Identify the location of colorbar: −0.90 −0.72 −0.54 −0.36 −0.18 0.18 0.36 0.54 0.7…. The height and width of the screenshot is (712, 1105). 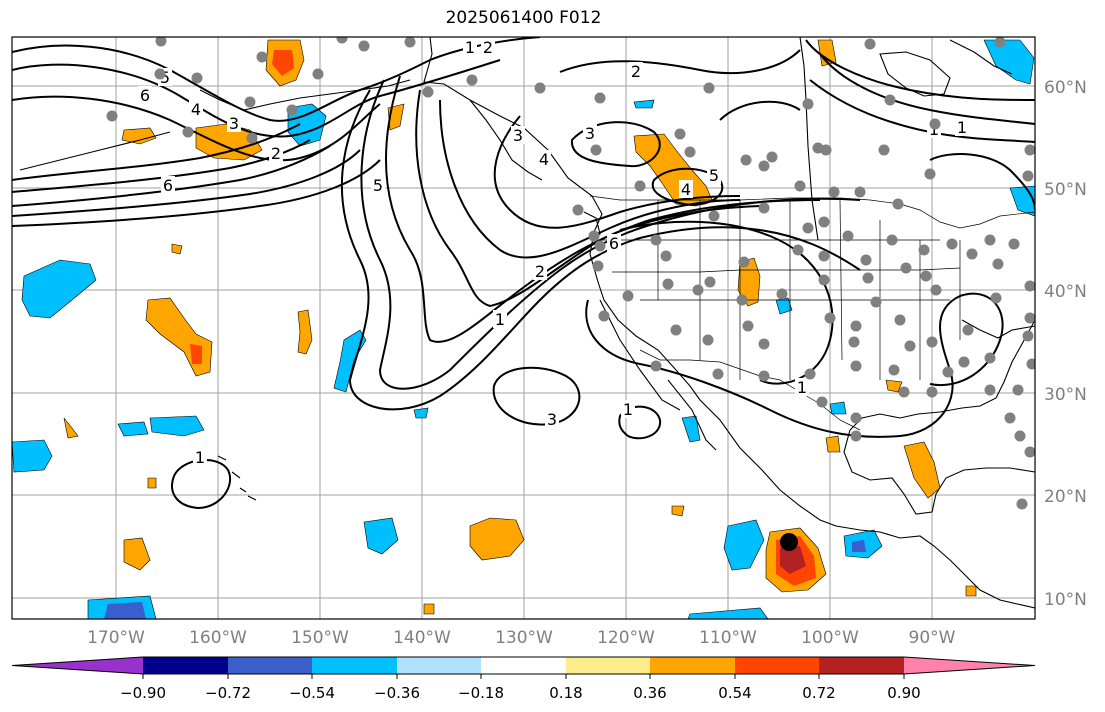
(523, 679).